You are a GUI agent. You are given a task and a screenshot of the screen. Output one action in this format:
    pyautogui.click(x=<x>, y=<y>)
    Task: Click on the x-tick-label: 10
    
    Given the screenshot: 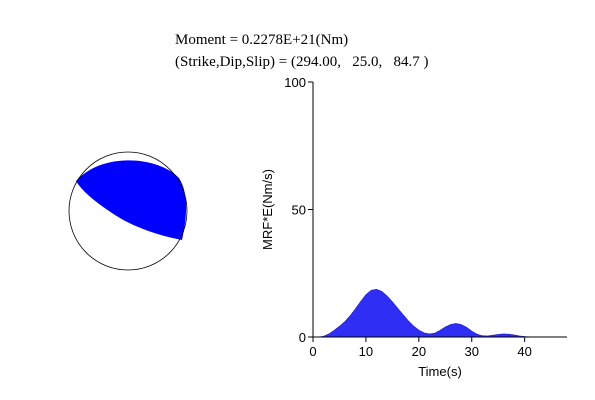 What is the action you would take?
    pyautogui.click(x=366, y=351)
    